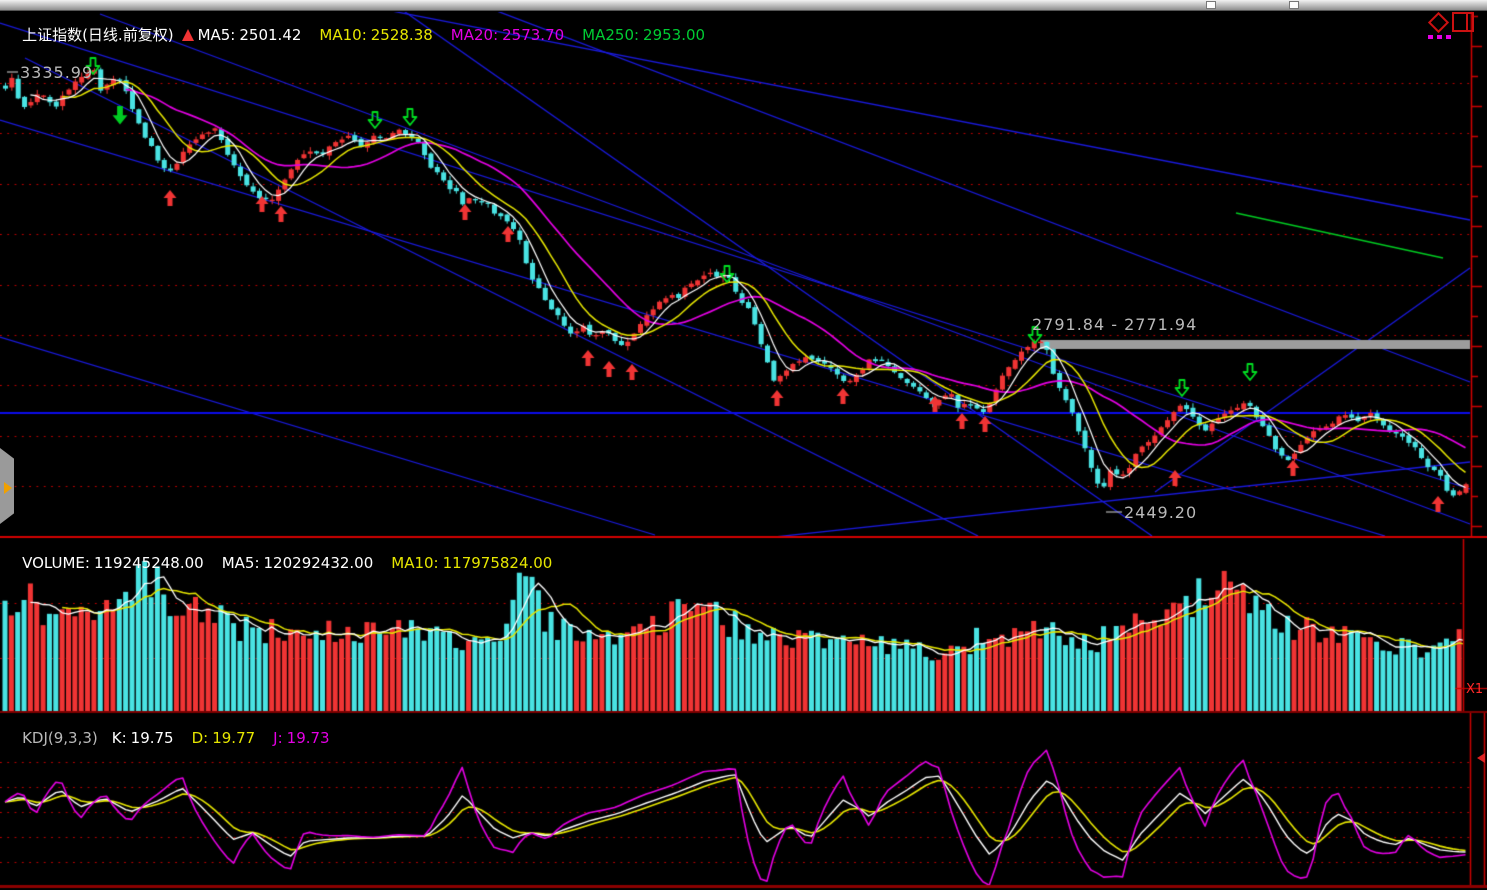 Image resolution: width=1487 pixels, height=890 pixels. Describe the element at coordinates (98, 35) in the screenshot. I see `symbol-title: 上证指数(日线.前复权)` at that location.